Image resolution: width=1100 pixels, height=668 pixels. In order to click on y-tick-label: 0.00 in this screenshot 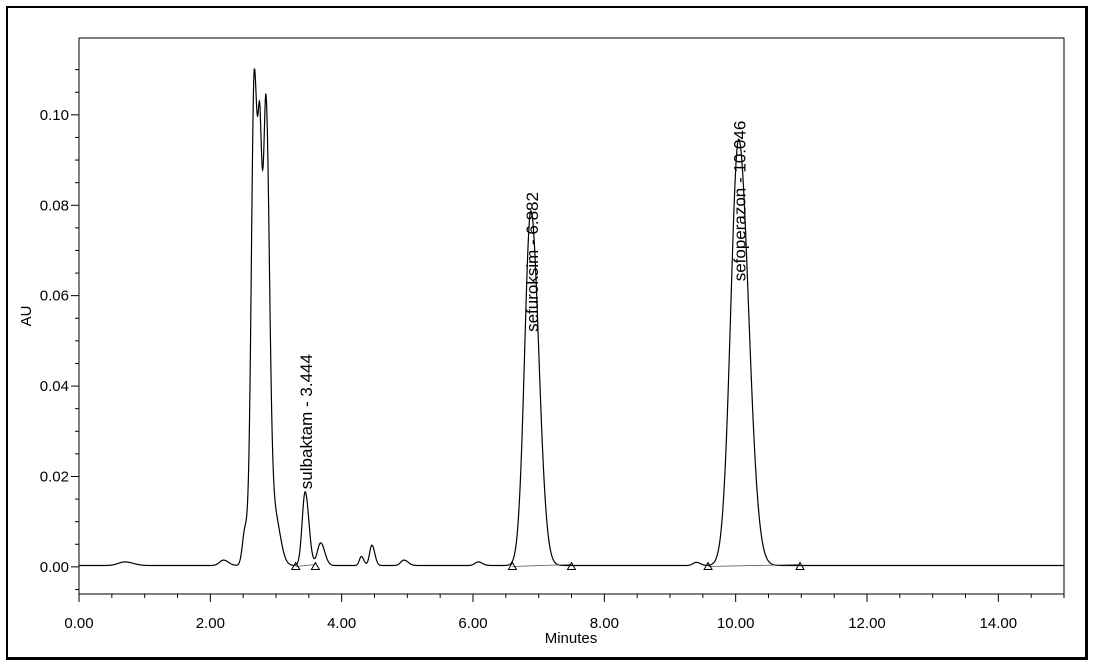, I will do `click(54, 567)`.